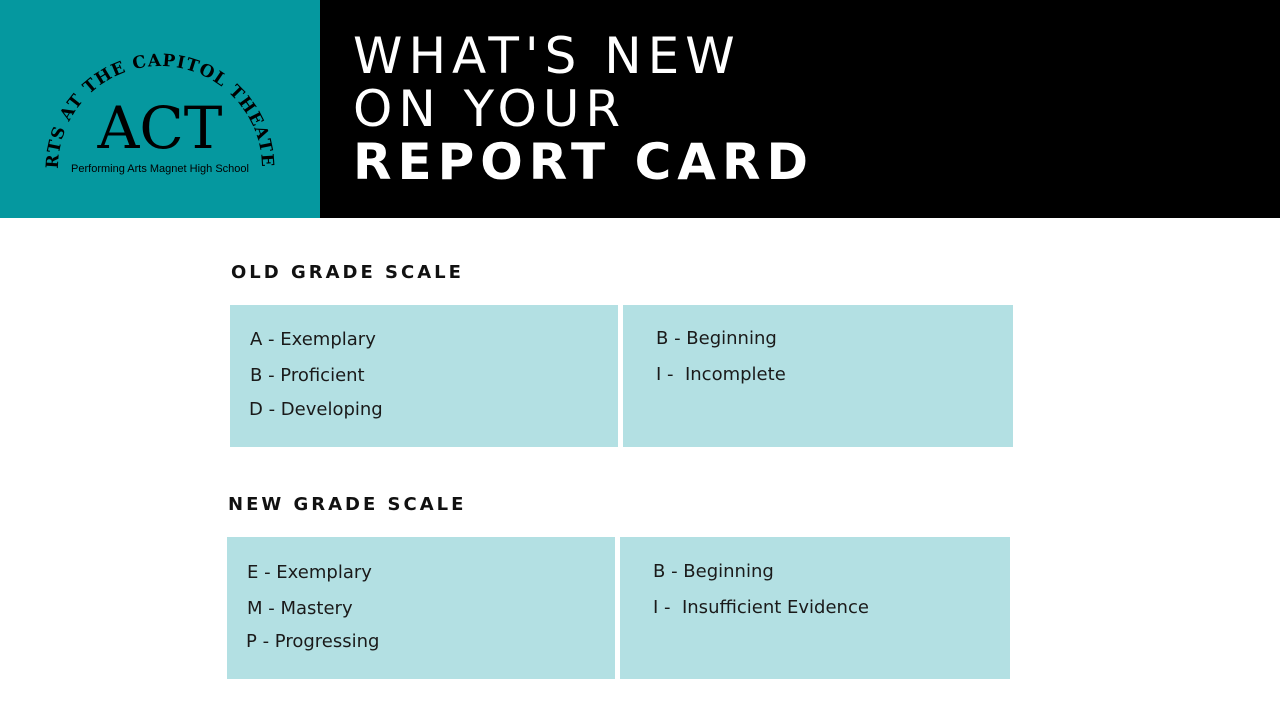  I want to click on logo-acronym: ACT, so click(160, 128).